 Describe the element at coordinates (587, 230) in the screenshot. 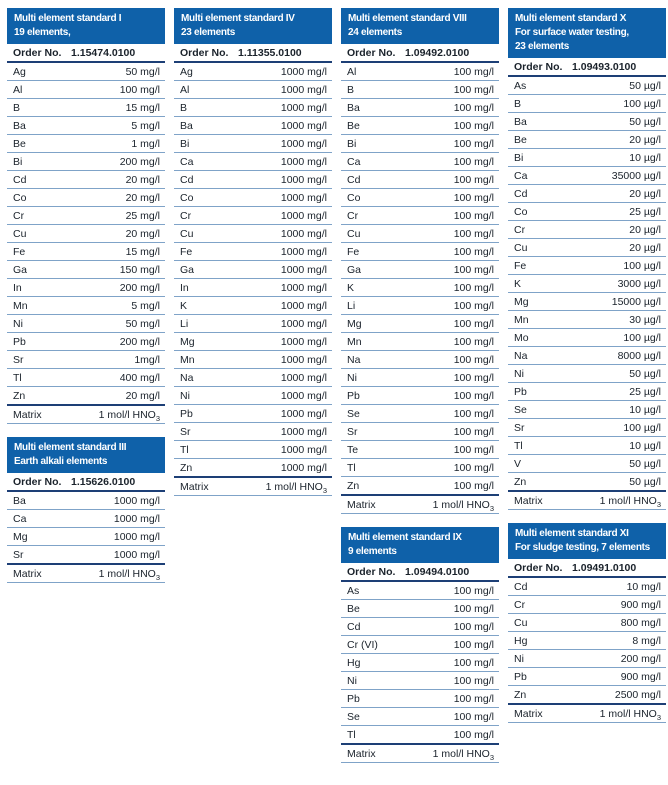

I see `element-row: Cr 20 µg/l` at that location.